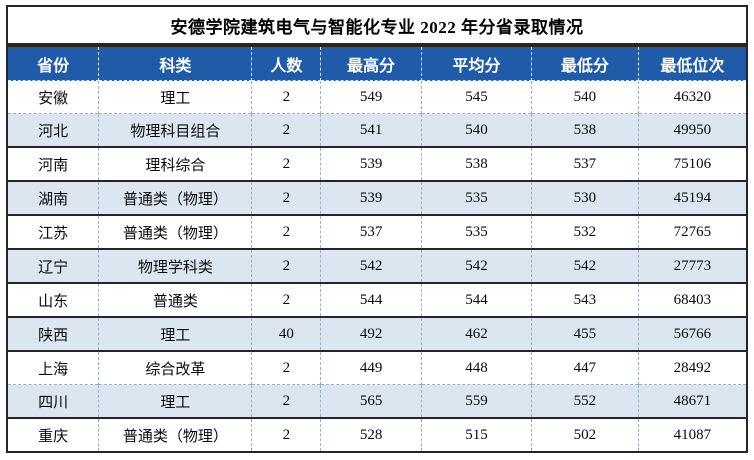 The image size is (754, 460). What do you see at coordinates (476, 435) in the screenshot?
I see `table-cell: 515` at bounding box center [476, 435].